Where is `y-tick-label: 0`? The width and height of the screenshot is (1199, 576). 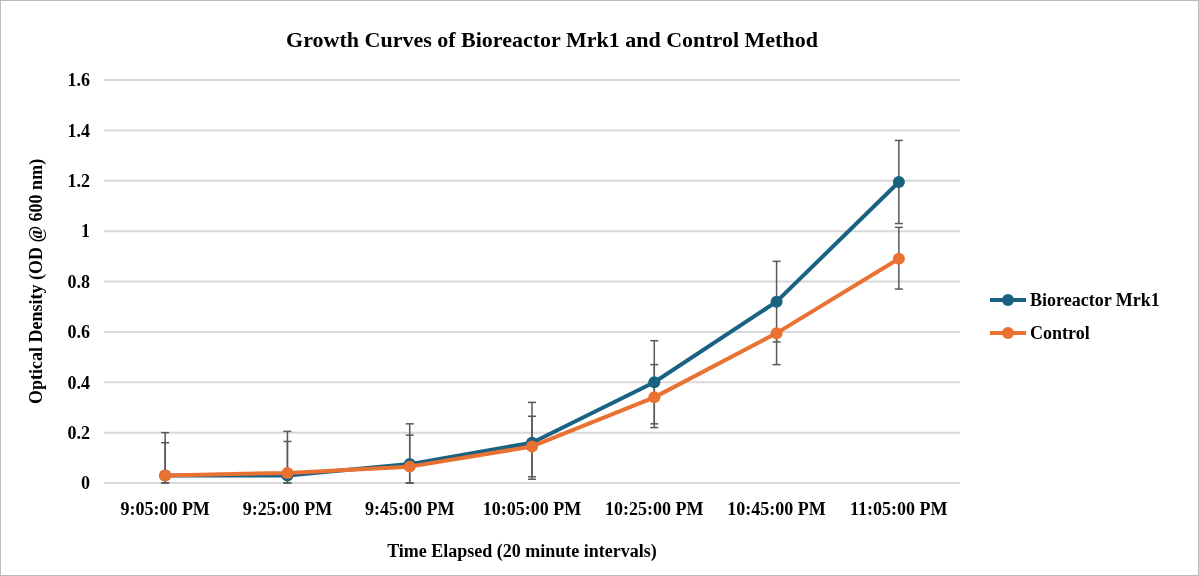
y-tick-label: 0 is located at coordinates (85, 483).